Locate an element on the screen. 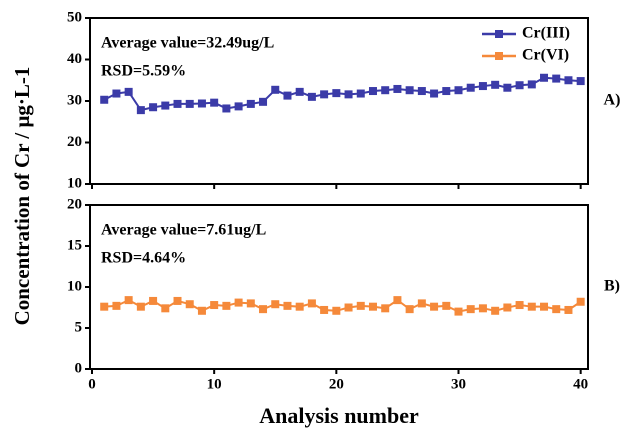 The image size is (634, 432). legend-label: Cr(VI) is located at coordinates (545, 55).